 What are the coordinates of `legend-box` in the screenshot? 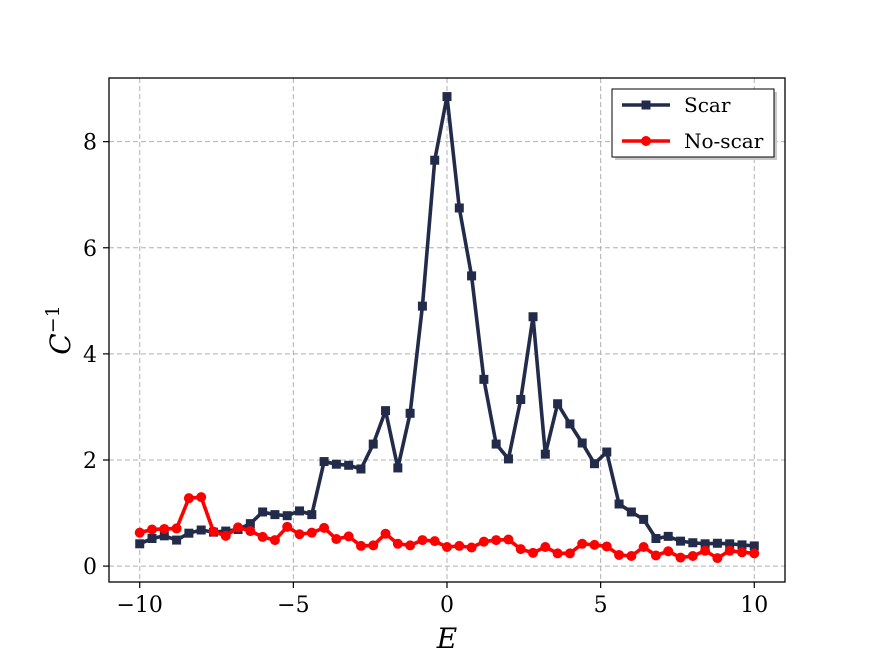 It's located at (693, 123).